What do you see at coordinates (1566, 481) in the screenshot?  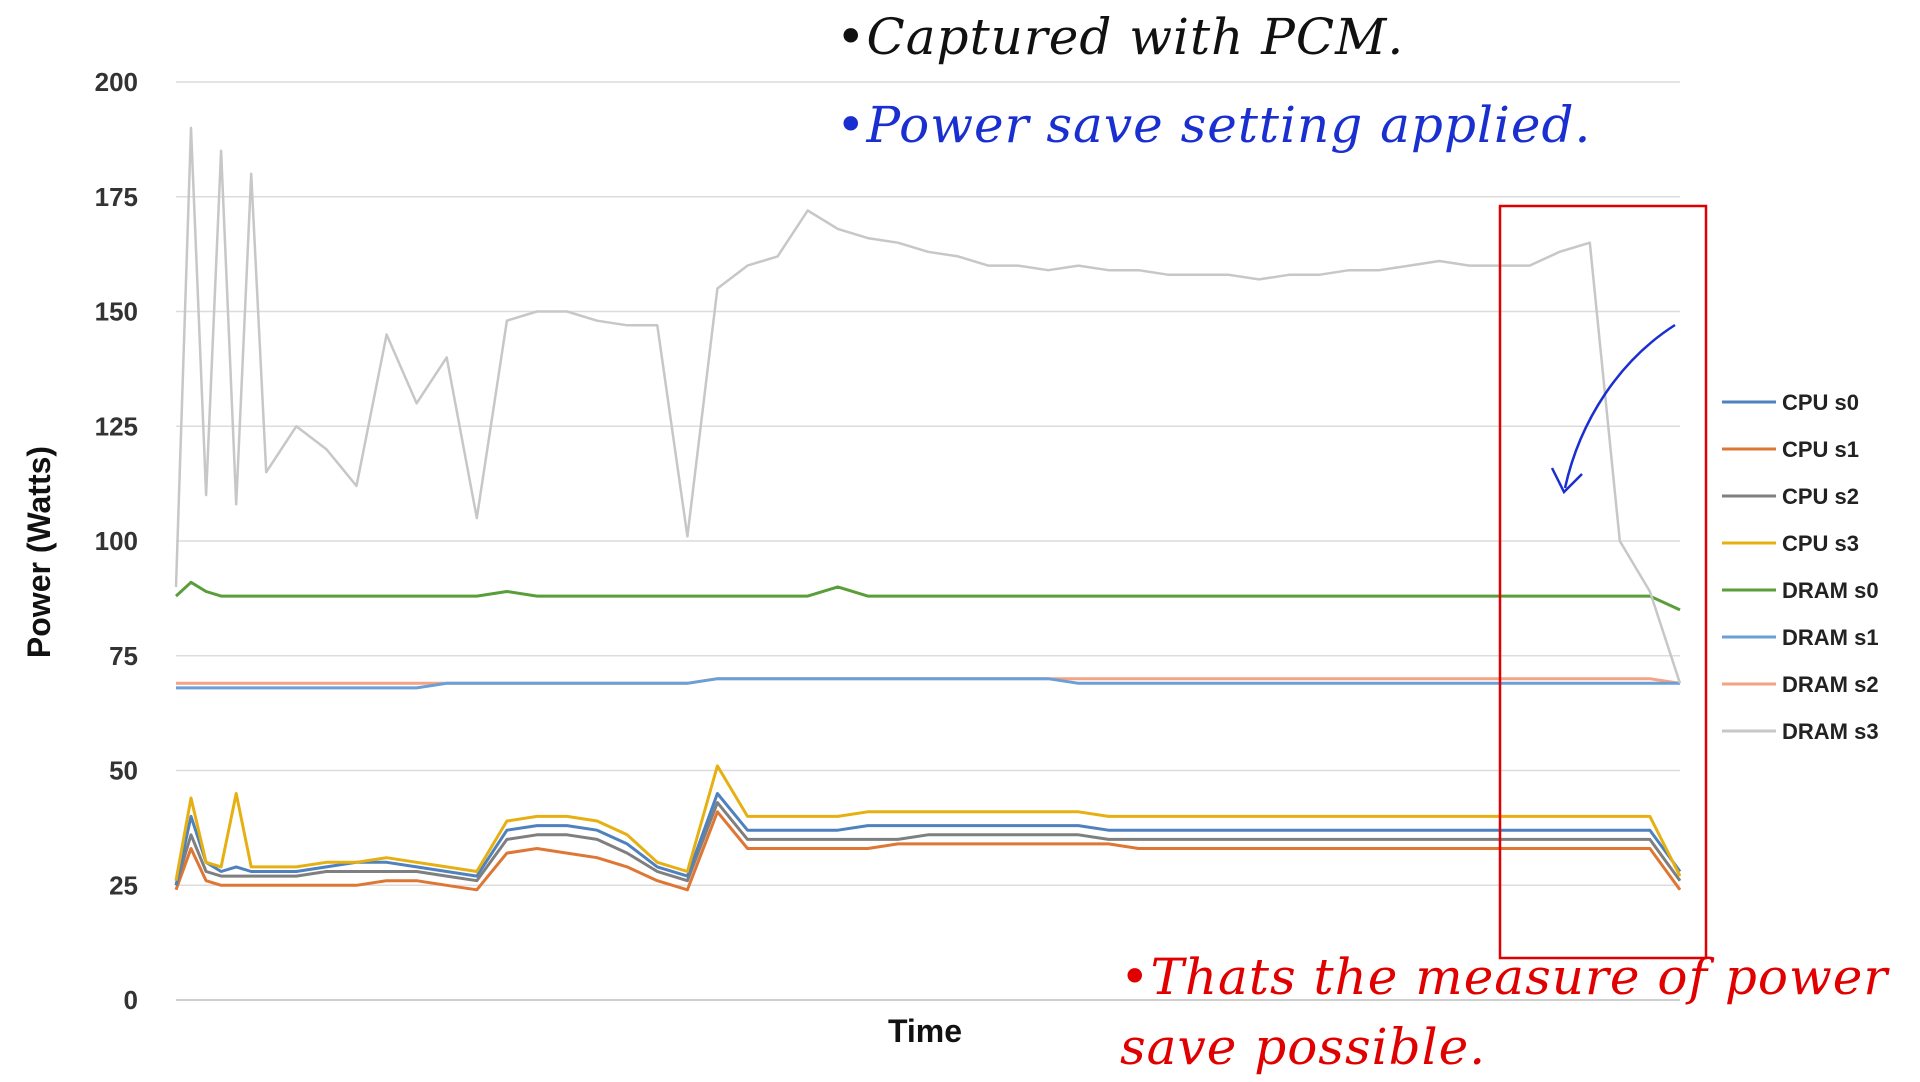 I see `arrow-head-icon` at bounding box center [1566, 481].